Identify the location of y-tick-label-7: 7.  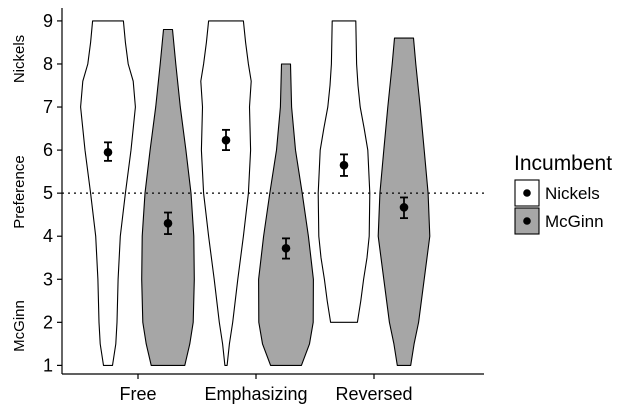
(48, 107).